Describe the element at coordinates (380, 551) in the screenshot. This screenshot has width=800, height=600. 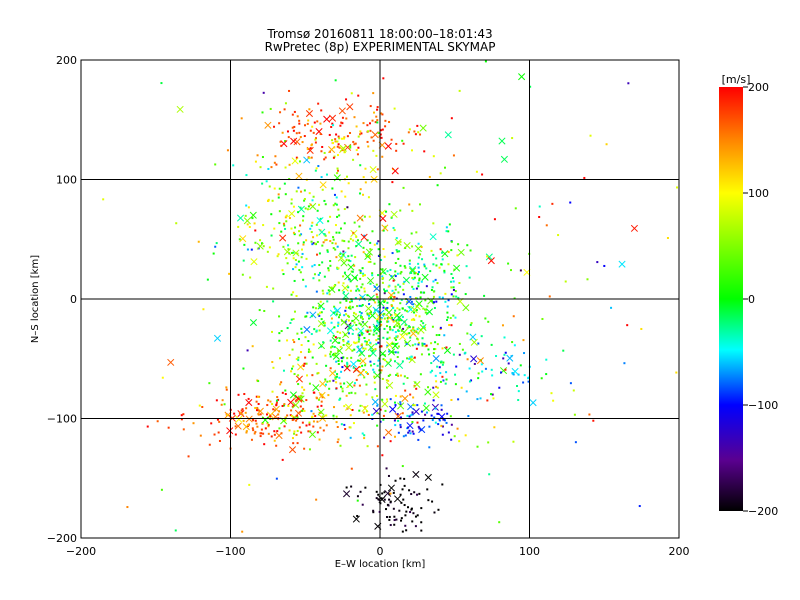
I see `x-tick-label: 0` at that location.